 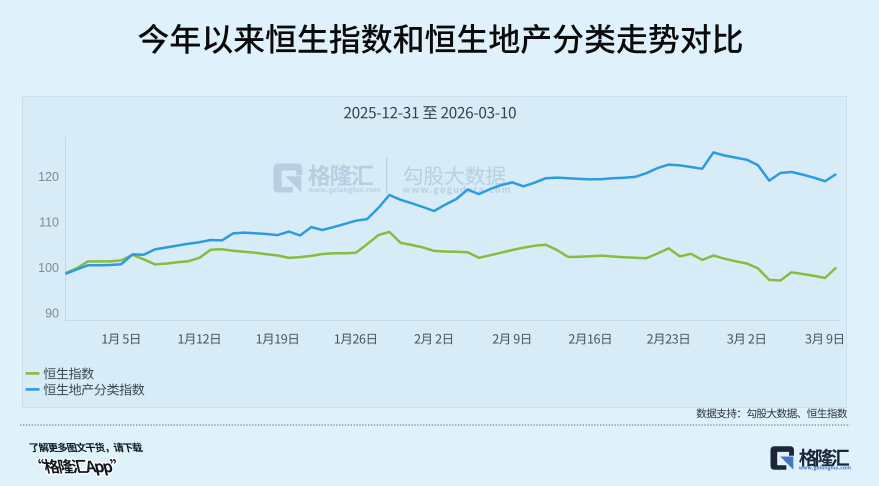 What do you see at coordinates (49, 223) in the screenshot?
I see `svg-text: 110` at bounding box center [49, 223].